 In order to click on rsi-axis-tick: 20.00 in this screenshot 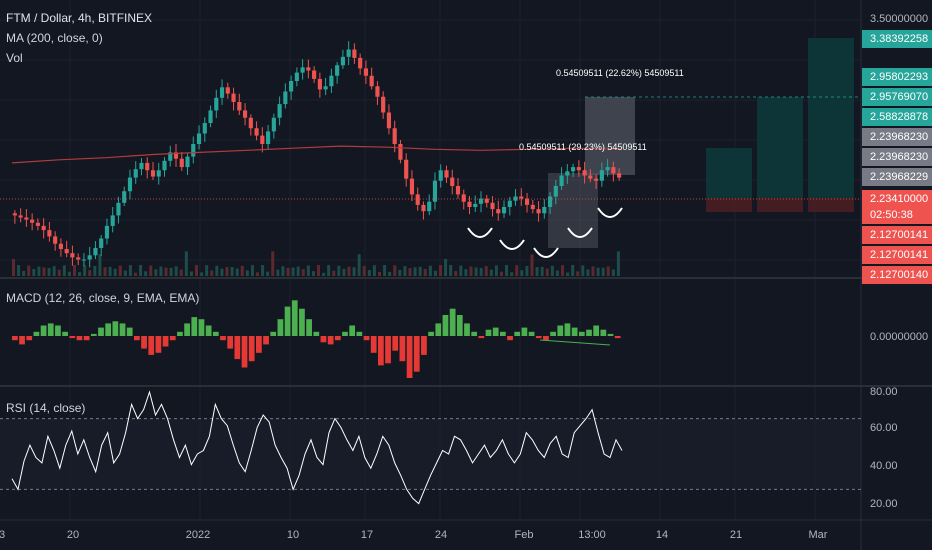, I will do `click(884, 504)`.